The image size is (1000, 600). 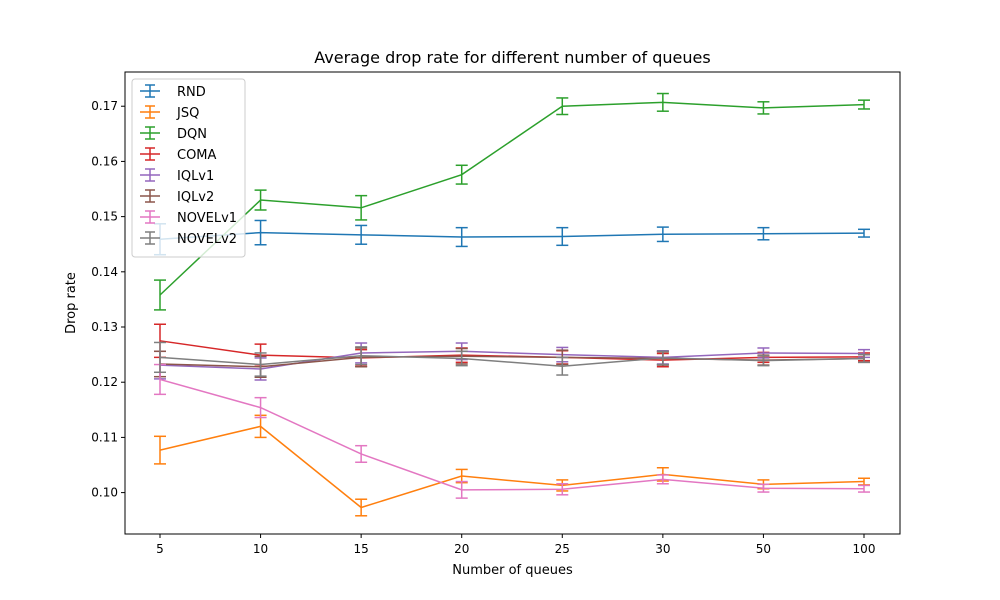 I want to click on legend-label: DQN, so click(x=192, y=134).